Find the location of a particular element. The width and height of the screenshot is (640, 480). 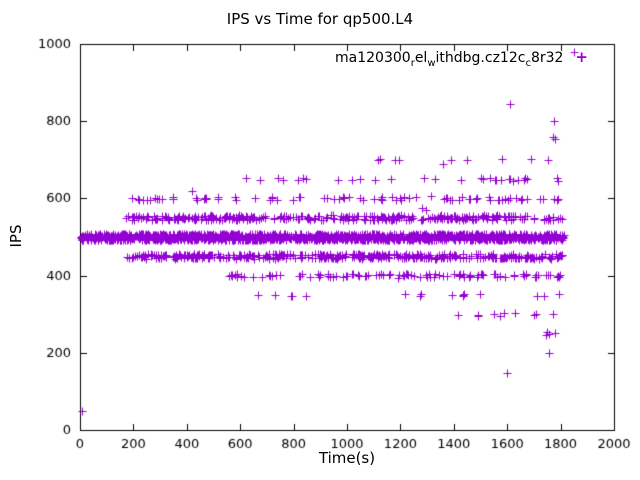

legend-label-part: r is located at coordinates (412, 63).